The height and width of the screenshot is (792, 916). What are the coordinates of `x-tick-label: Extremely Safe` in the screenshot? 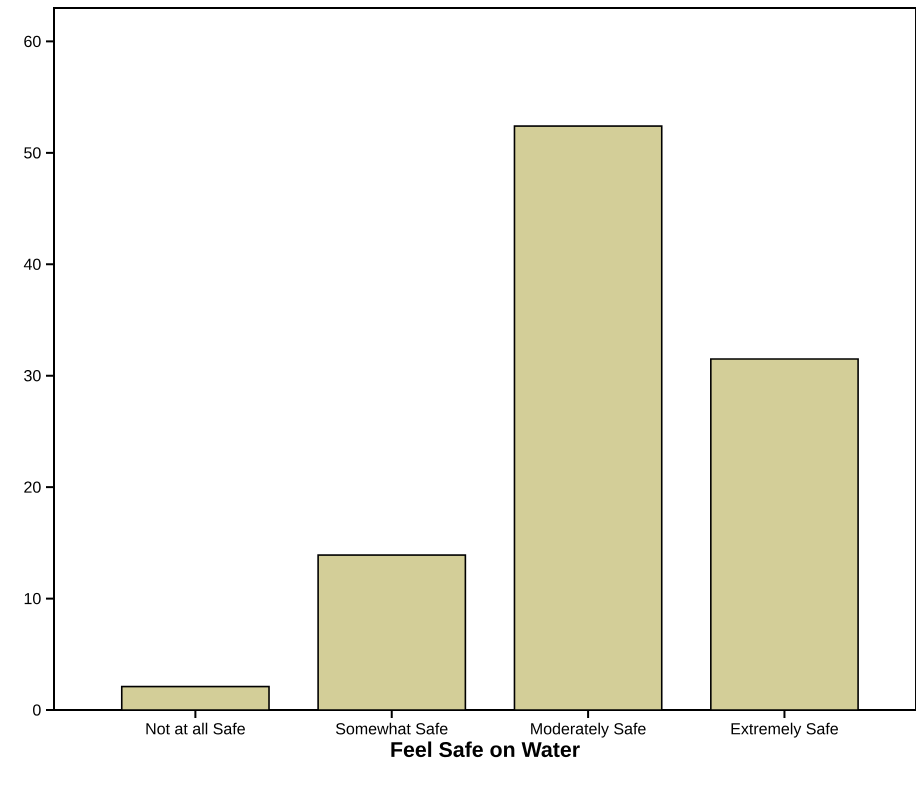 It's located at (785, 730).